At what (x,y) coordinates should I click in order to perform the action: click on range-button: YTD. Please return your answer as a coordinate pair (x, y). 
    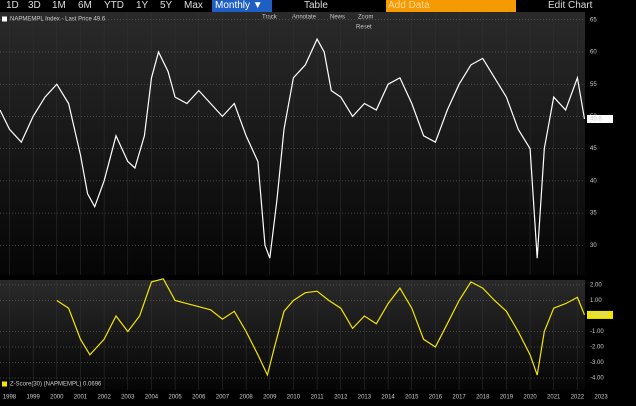
    Looking at the image, I should click on (114, 5).